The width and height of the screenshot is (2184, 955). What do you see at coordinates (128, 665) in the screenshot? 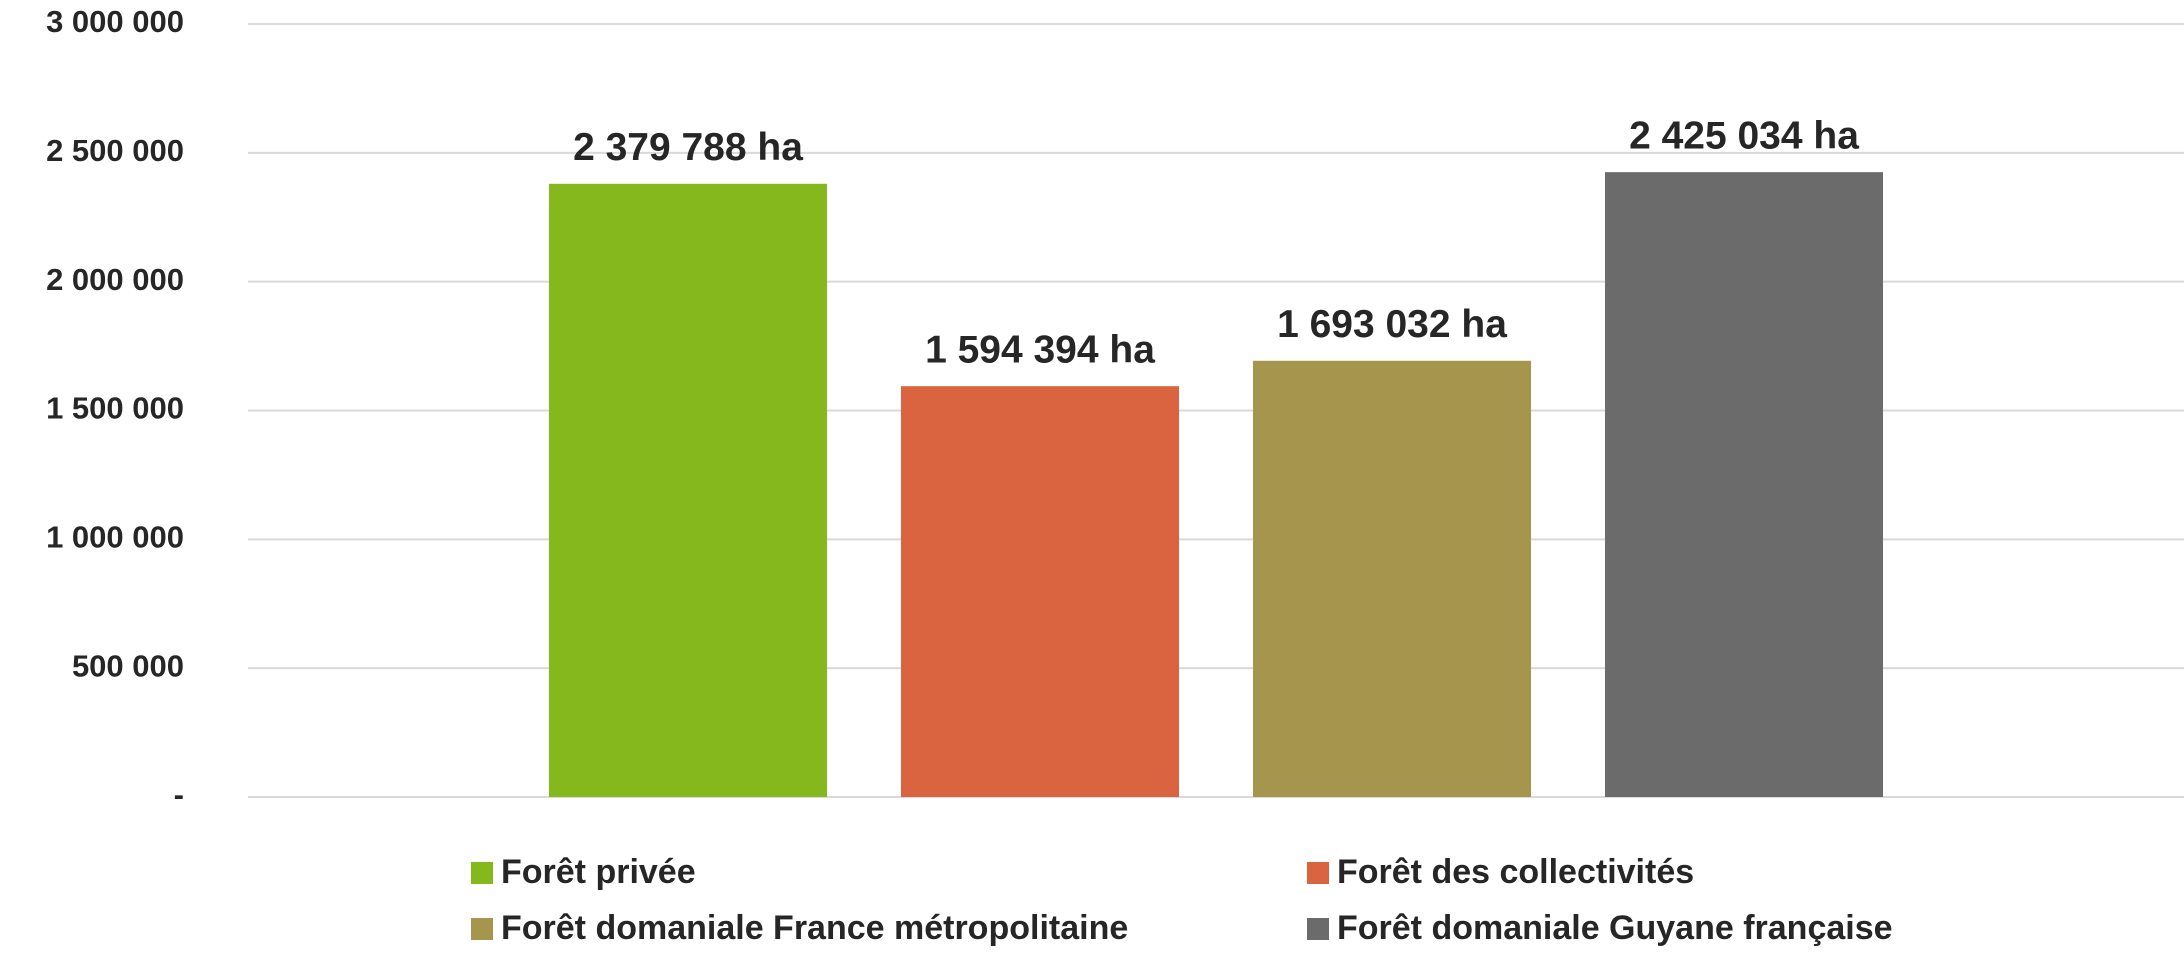
I see `y-tick-label: 500 000` at bounding box center [128, 665].